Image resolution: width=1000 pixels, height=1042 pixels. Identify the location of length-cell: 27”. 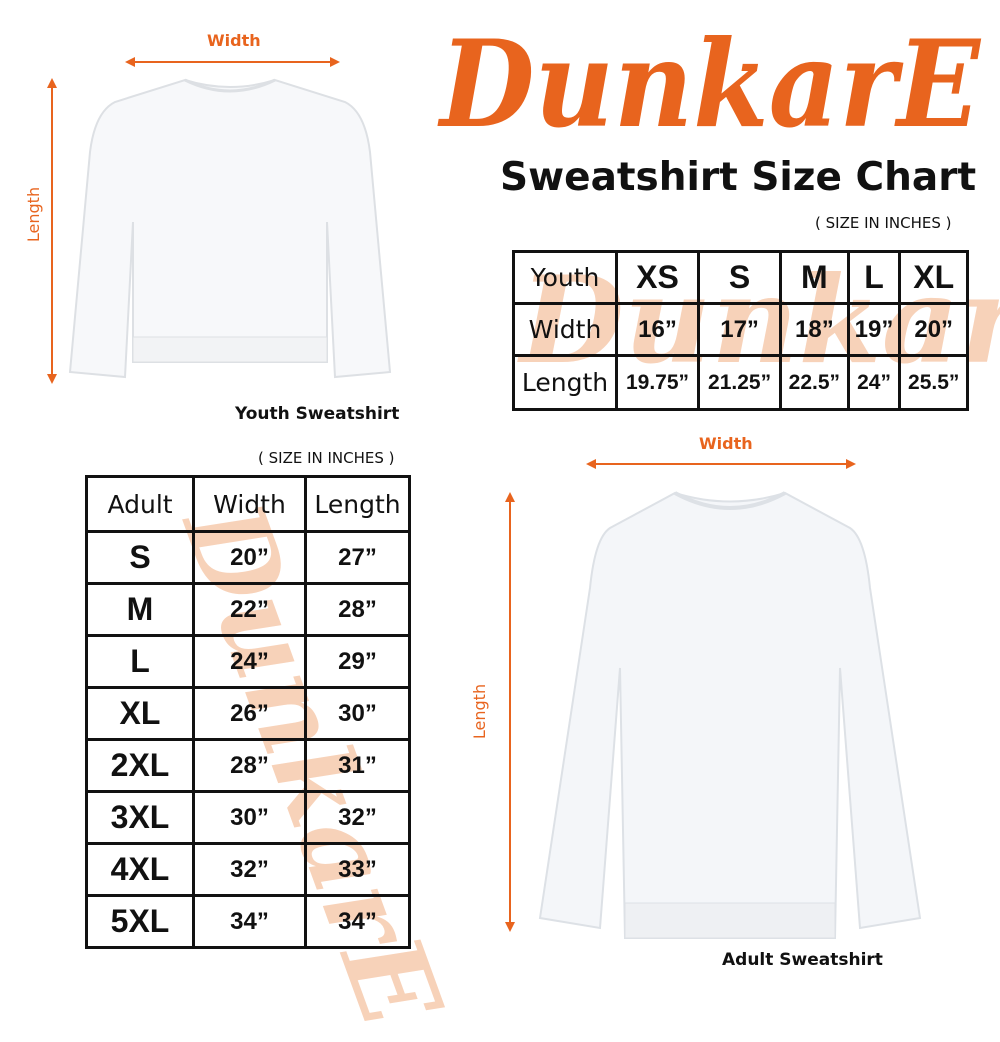
(357, 557).